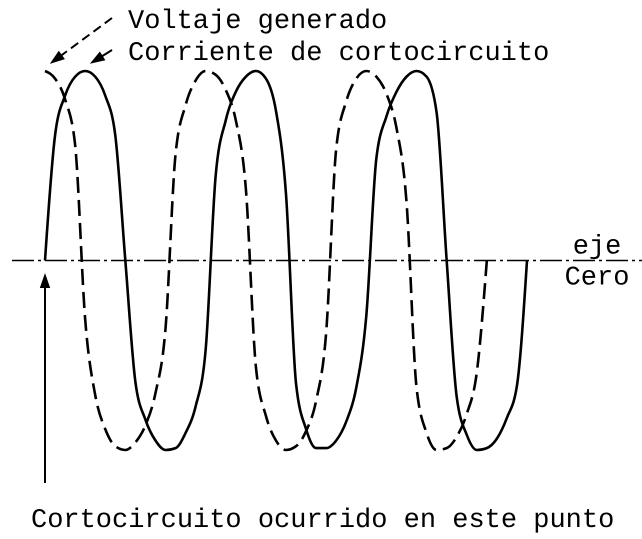 The width and height of the screenshot is (642, 539). Describe the element at coordinates (322, 521) in the screenshot. I see `text: Cortocircuito ocurrido en este punto` at that location.